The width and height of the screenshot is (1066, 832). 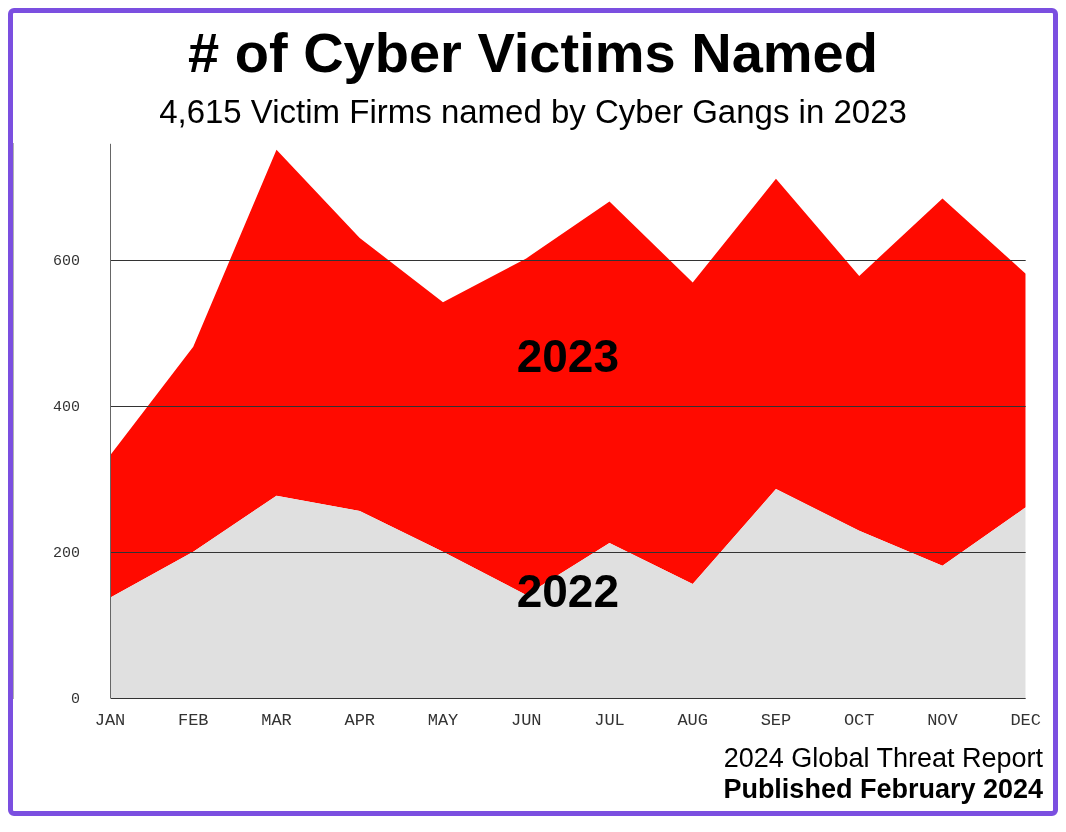 What do you see at coordinates (66, 261) in the screenshot?
I see `y-tick-label: 600` at bounding box center [66, 261].